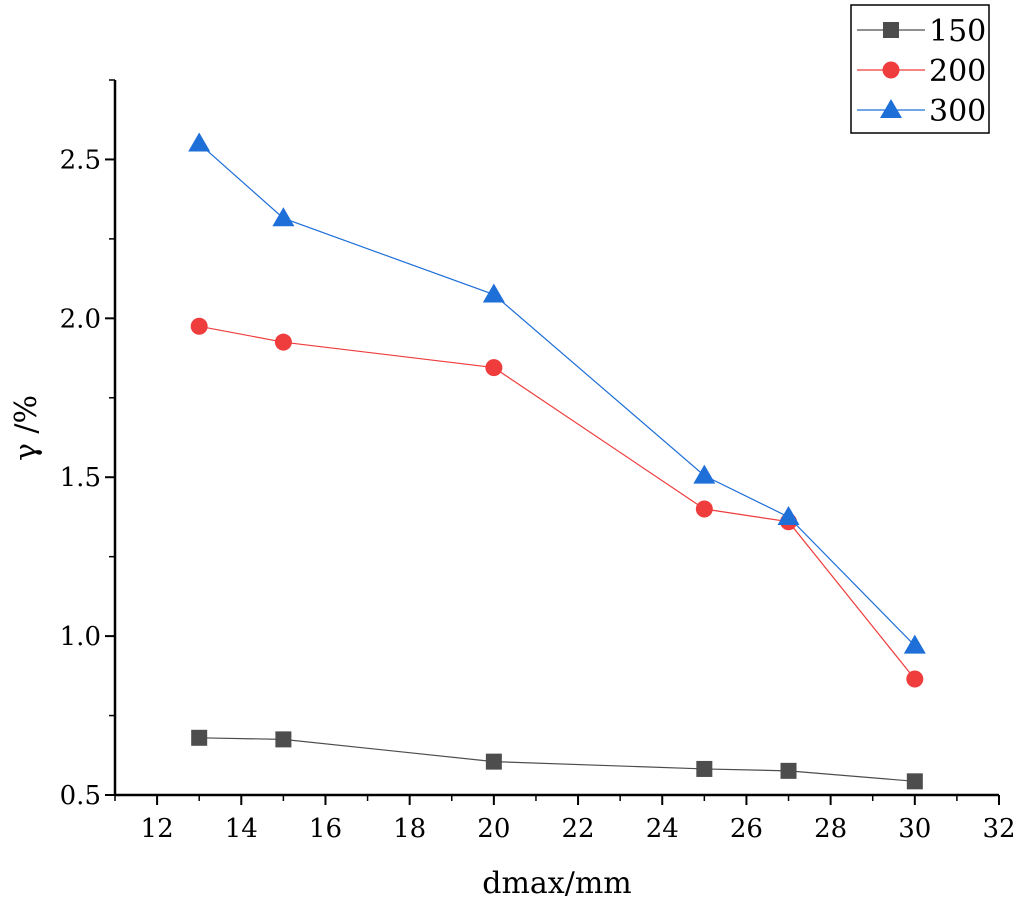 The image size is (1016, 901). What do you see at coordinates (578, 829) in the screenshot?
I see `x-tick-label: 22` at bounding box center [578, 829].